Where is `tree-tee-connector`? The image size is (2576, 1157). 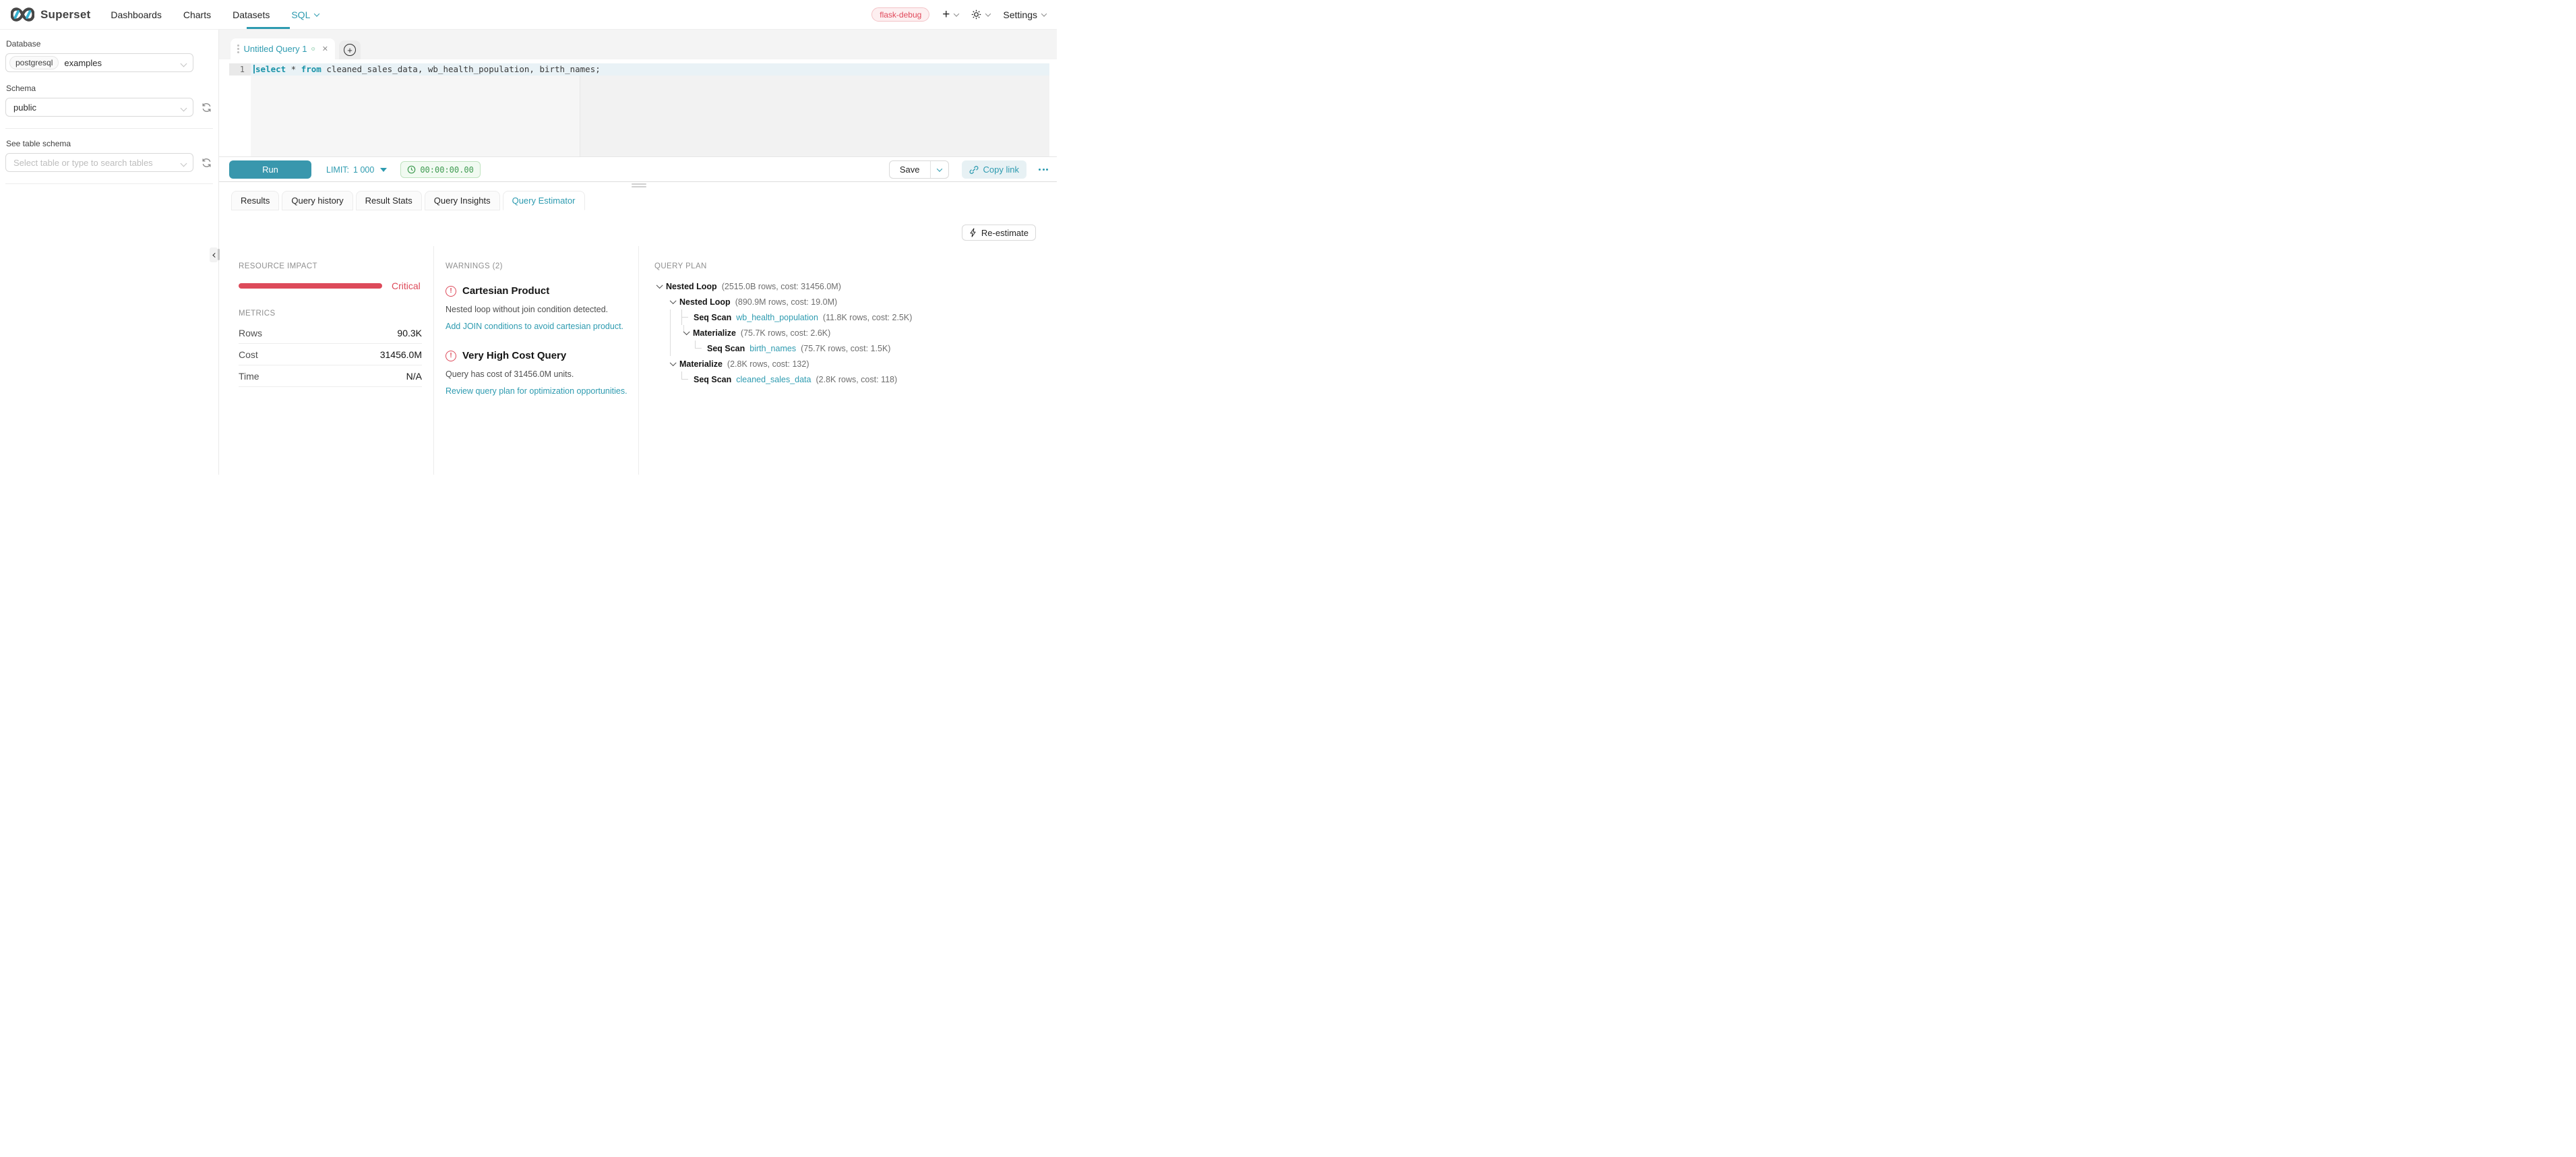 tree-tee-connector is located at coordinates (686, 317).